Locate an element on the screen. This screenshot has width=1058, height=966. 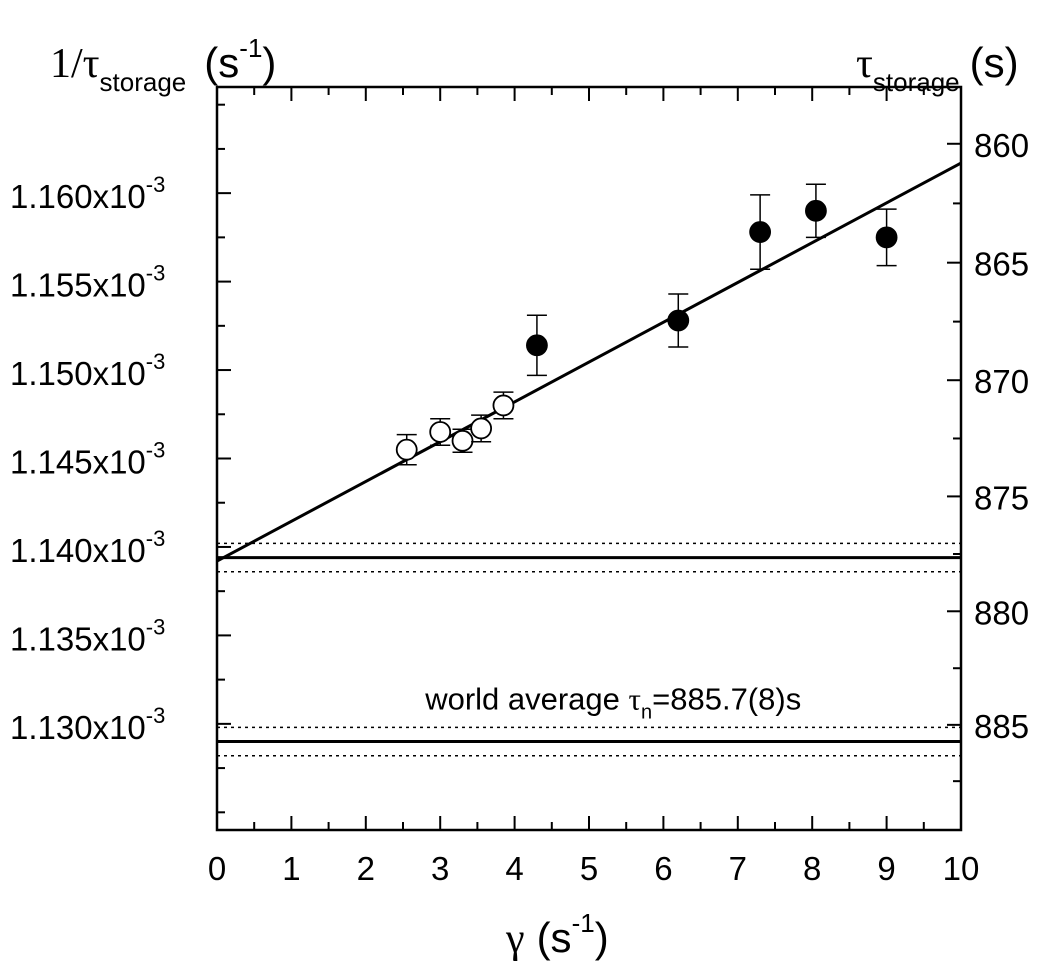
y-label-left-unit-sup: -1 is located at coordinates (250, 48).